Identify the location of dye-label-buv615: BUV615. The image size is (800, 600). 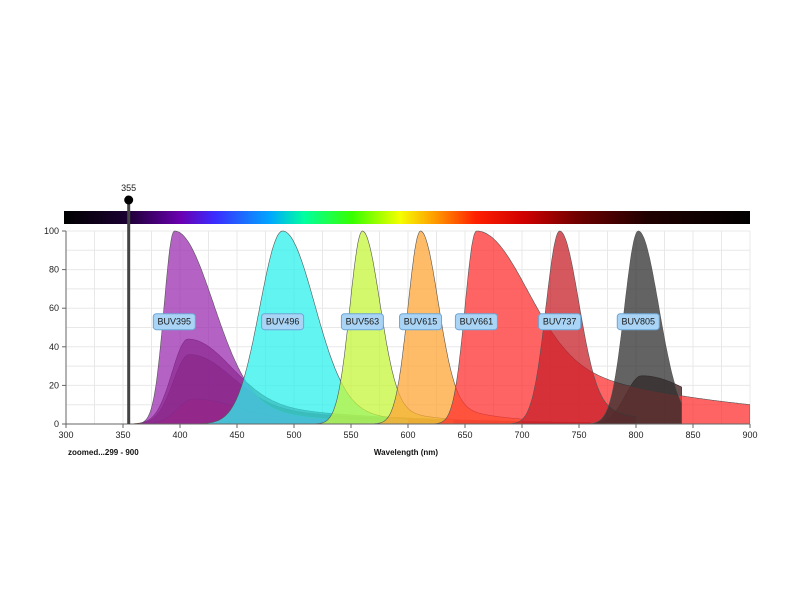
(421, 322).